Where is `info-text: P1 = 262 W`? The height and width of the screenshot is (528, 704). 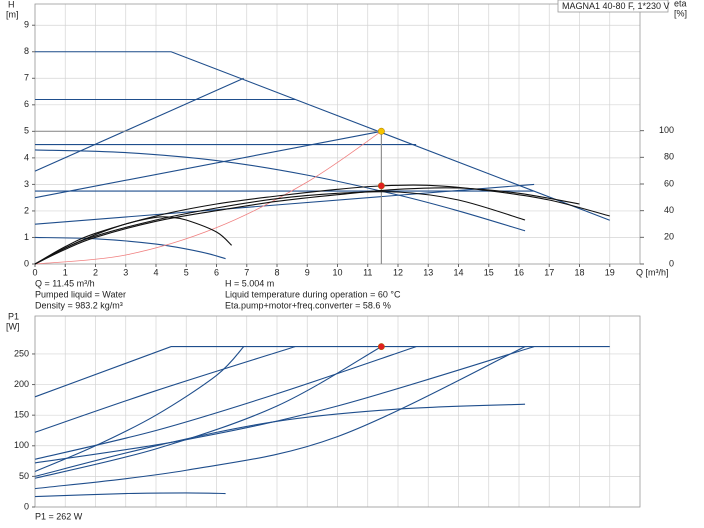 info-text: P1 = 262 W is located at coordinates (59, 516).